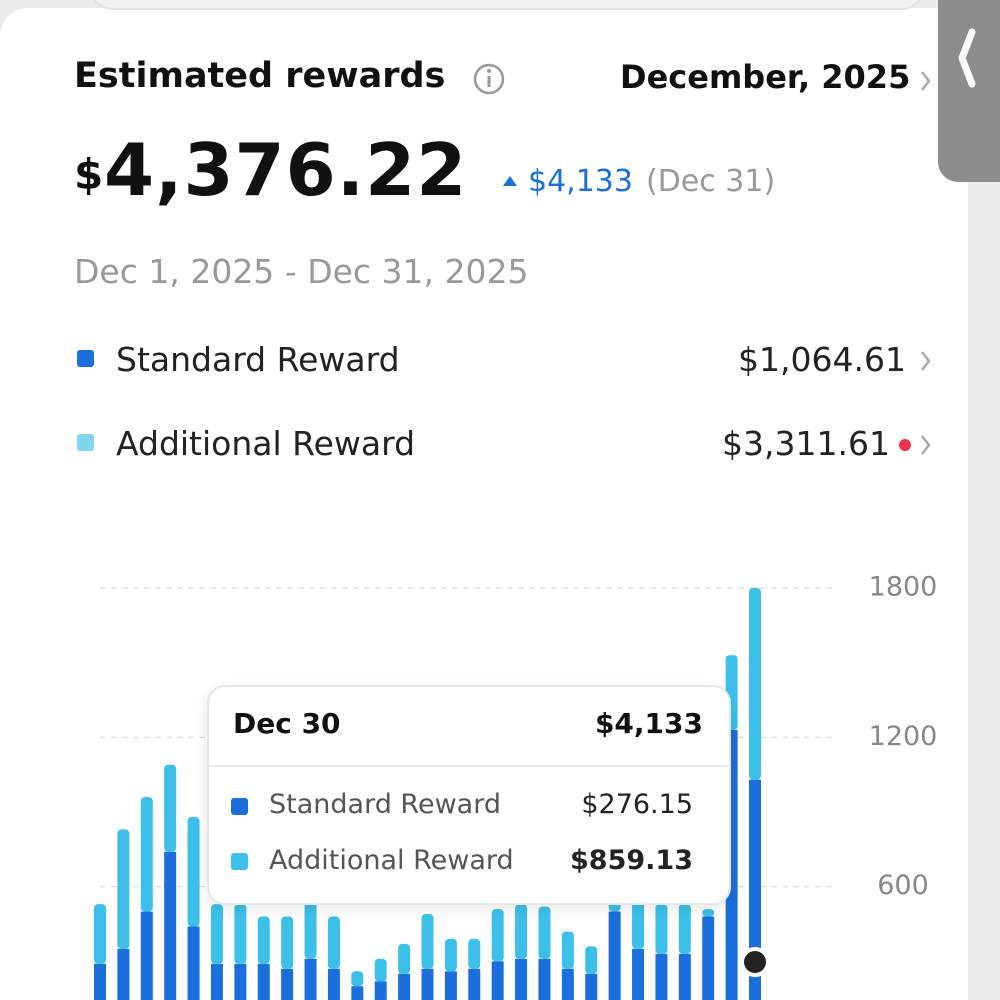 The width and height of the screenshot is (1000, 1000). What do you see at coordinates (391, 860) in the screenshot?
I see `tooltip-label: Additional Reward` at bounding box center [391, 860].